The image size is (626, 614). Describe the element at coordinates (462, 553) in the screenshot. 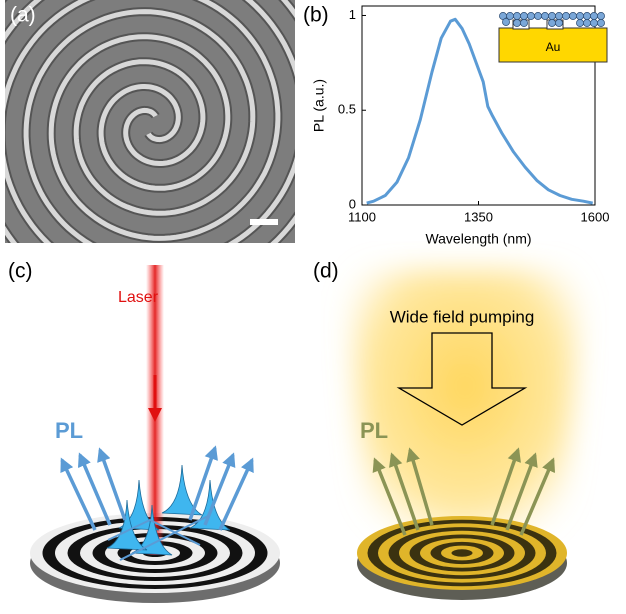

I see `ring` at that location.